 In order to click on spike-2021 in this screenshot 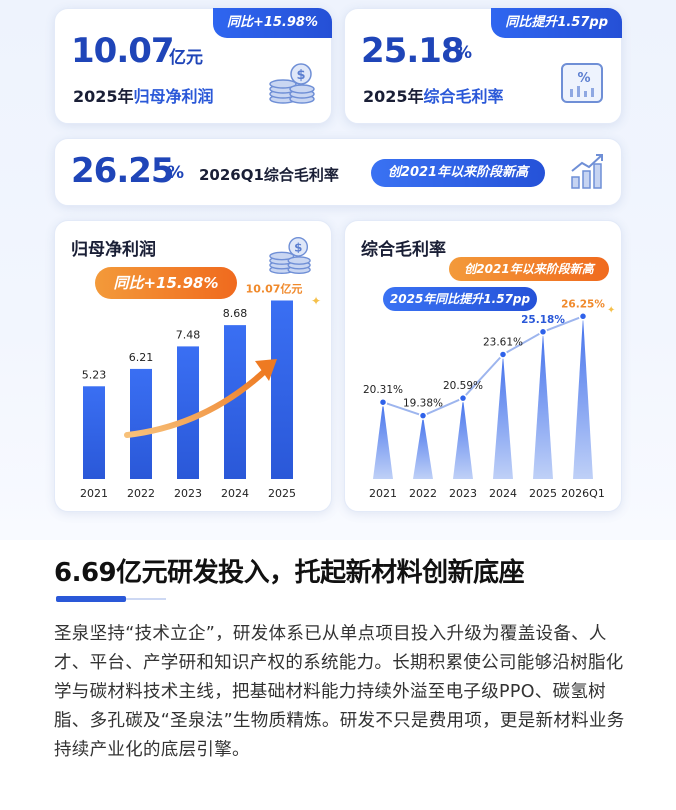, I will do `click(383, 440)`.